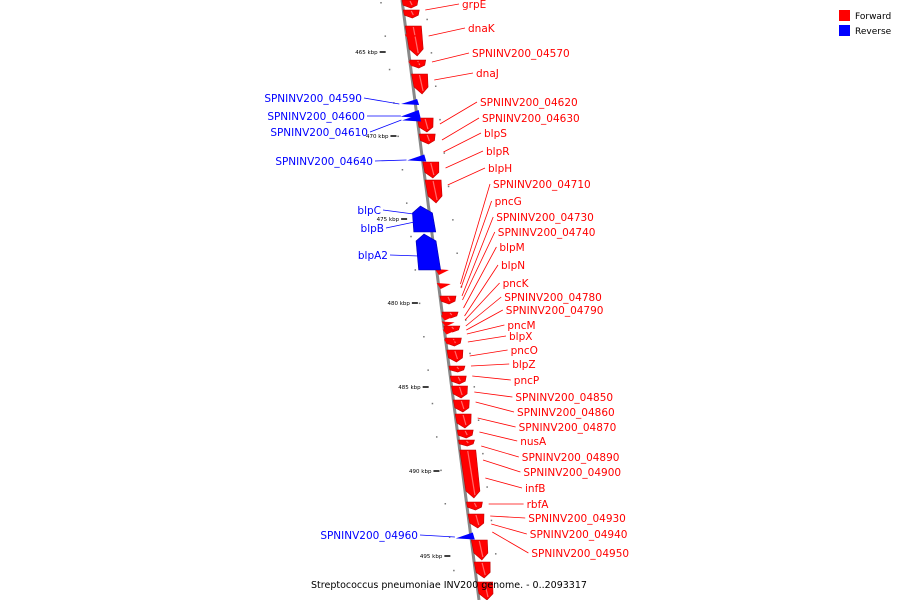  Describe the element at coordinates (508, 202) in the screenshot. I see `forward-gene-label: pncG` at that location.